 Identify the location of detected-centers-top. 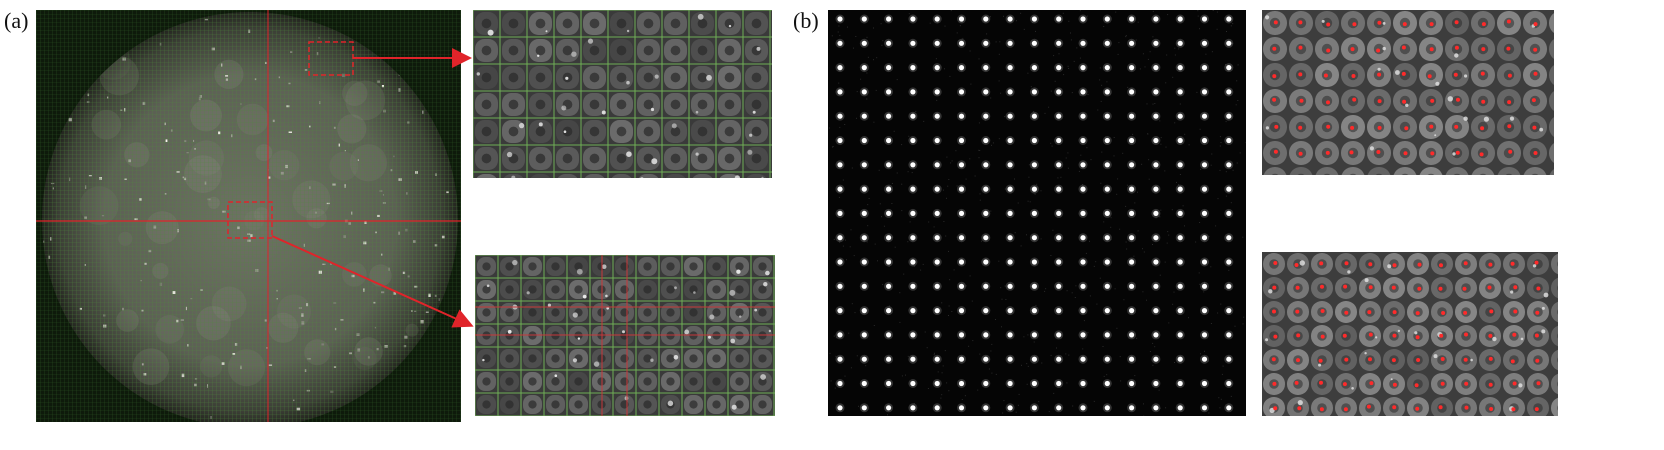
(1408, 92).